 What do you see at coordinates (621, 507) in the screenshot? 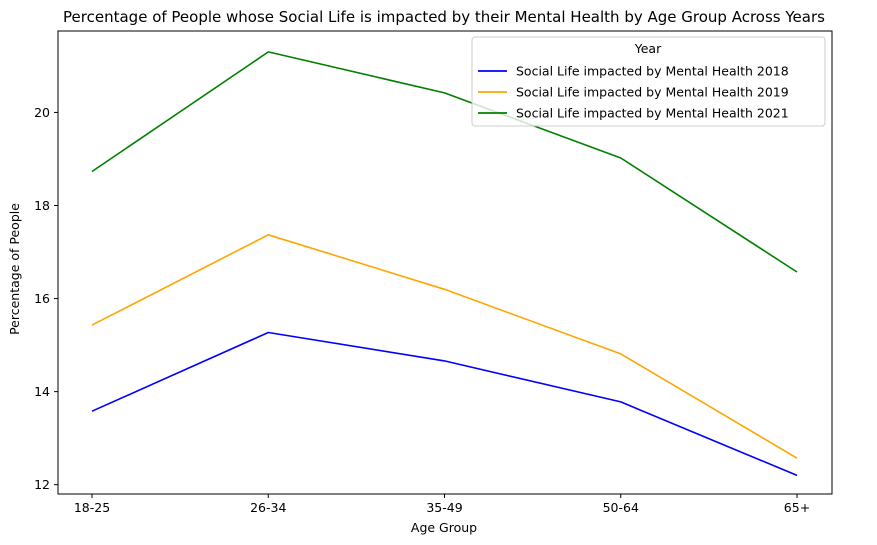
I see `x-tick-label: 50-64` at bounding box center [621, 507].